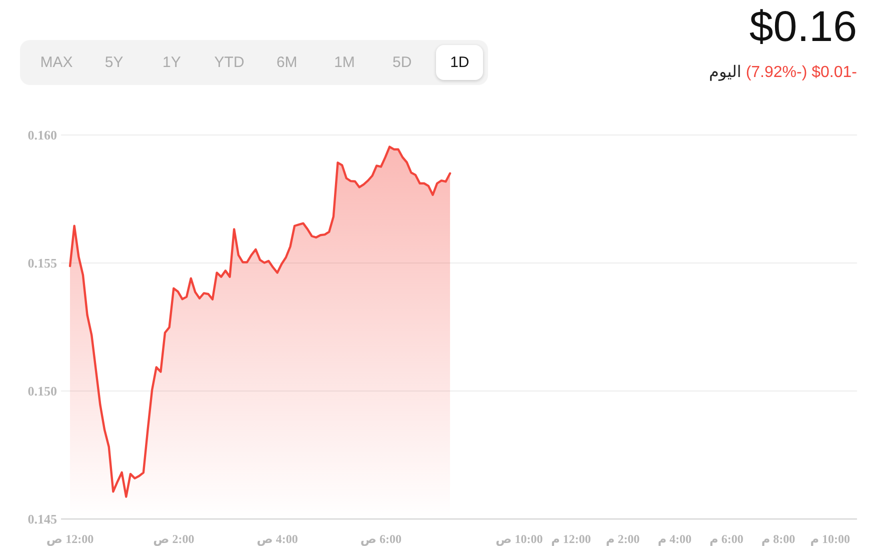  What do you see at coordinates (519, 539) in the screenshot?
I see `x-tick-label: 10:00 ص` at bounding box center [519, 539].